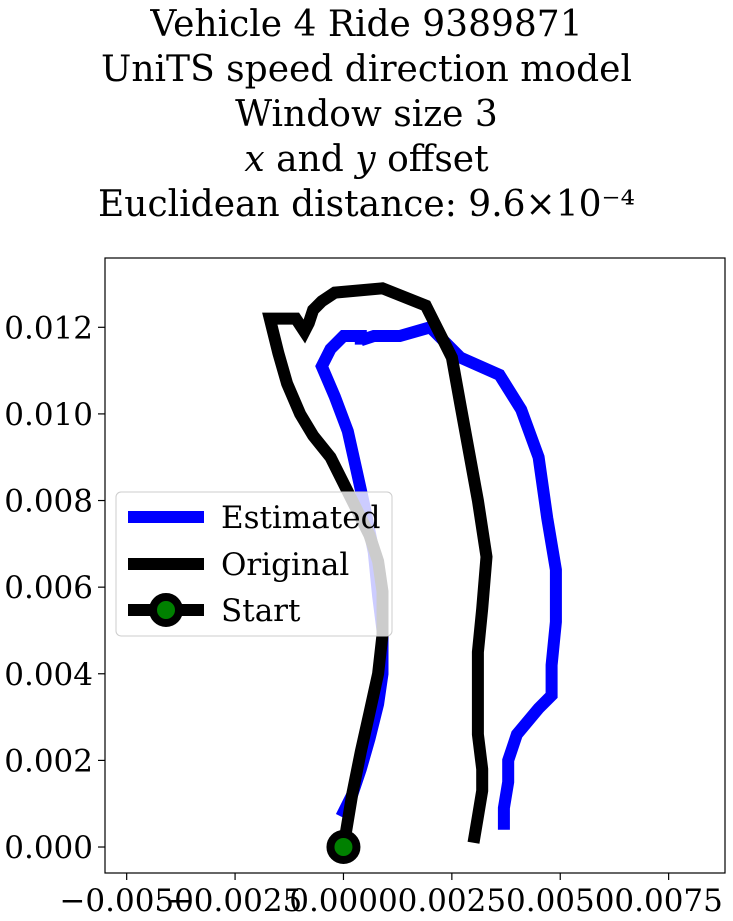 The height and width of the screenshot is (921, 733). What do you see at coordinates (366, 24) in the screenshot?
I see `title-line-vehicle: Vehicle 4 Ride 9389871` at bounding box center [366, 24].